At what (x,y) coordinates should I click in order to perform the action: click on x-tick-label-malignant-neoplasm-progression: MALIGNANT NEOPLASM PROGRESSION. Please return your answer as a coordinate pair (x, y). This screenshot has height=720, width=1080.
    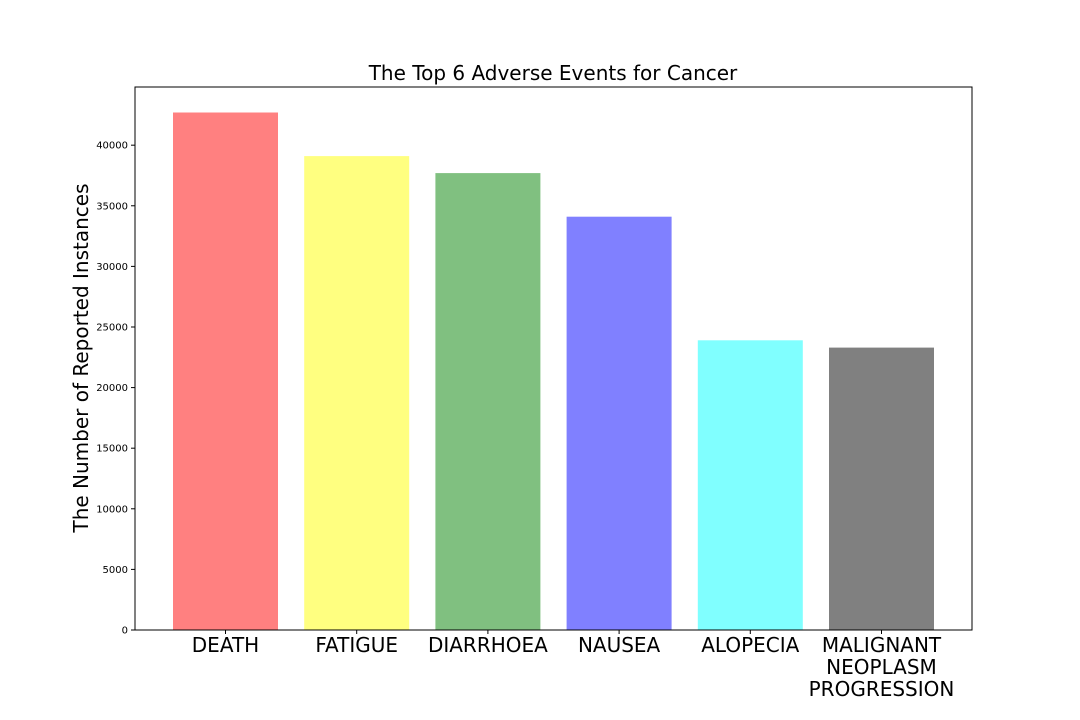
    Looking at the image, I should click on (882, 667).